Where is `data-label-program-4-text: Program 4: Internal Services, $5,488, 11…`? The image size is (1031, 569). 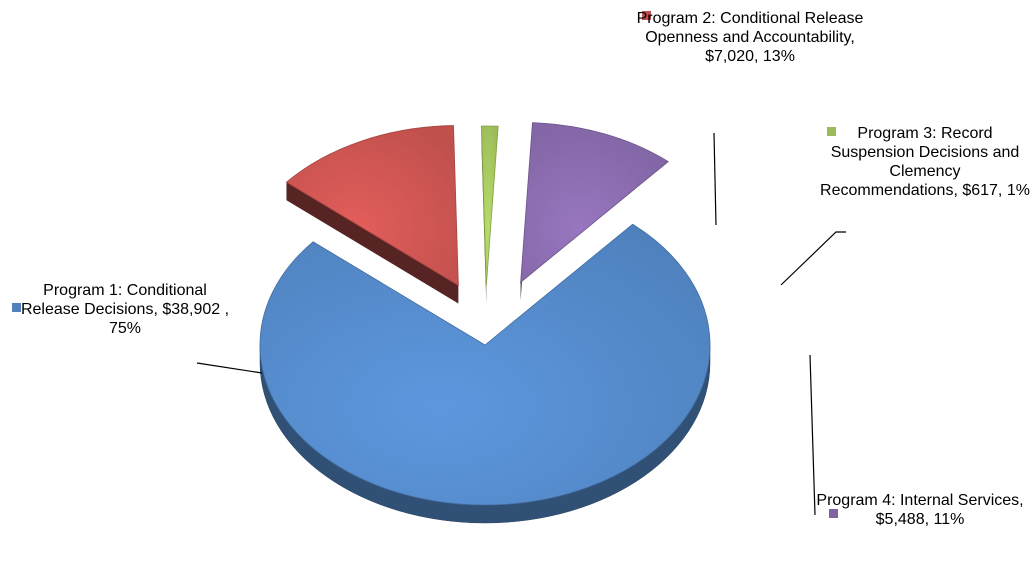 data-label-program-4-text: Program 4: Internal Services, $5,488, 11… is located at coordinates (920, 510).